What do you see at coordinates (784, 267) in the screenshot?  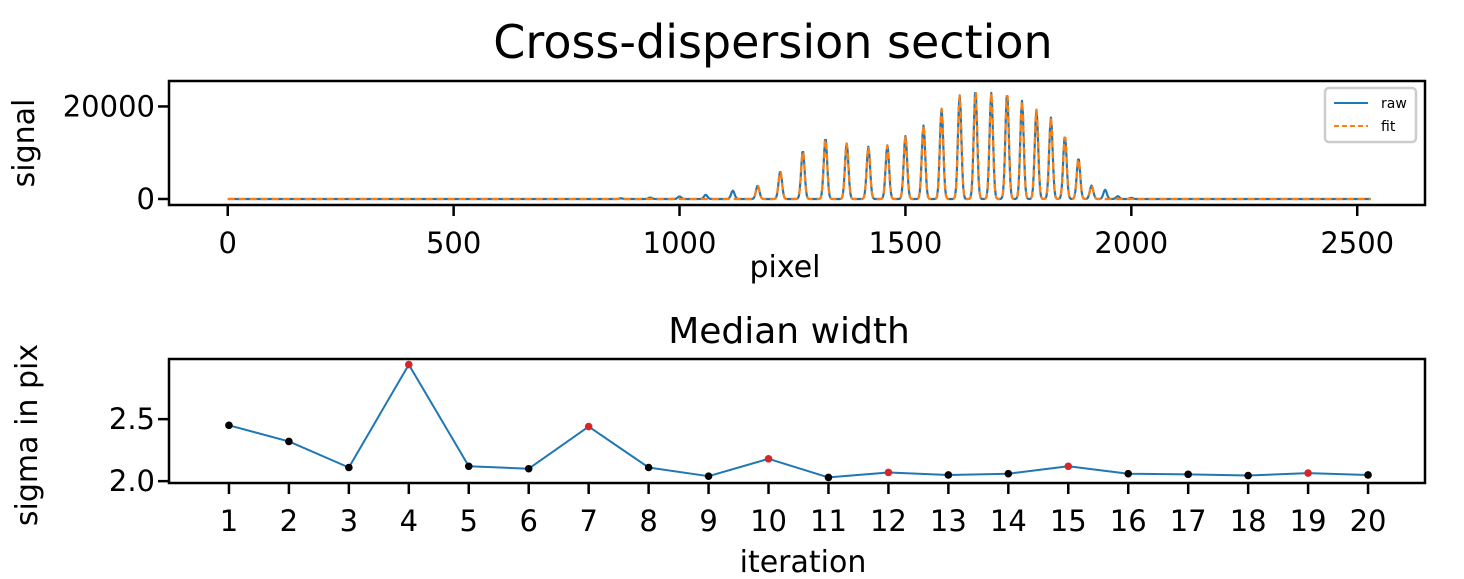 I see `top-x-axis-label: pixel` at bounding box center [784, 267].